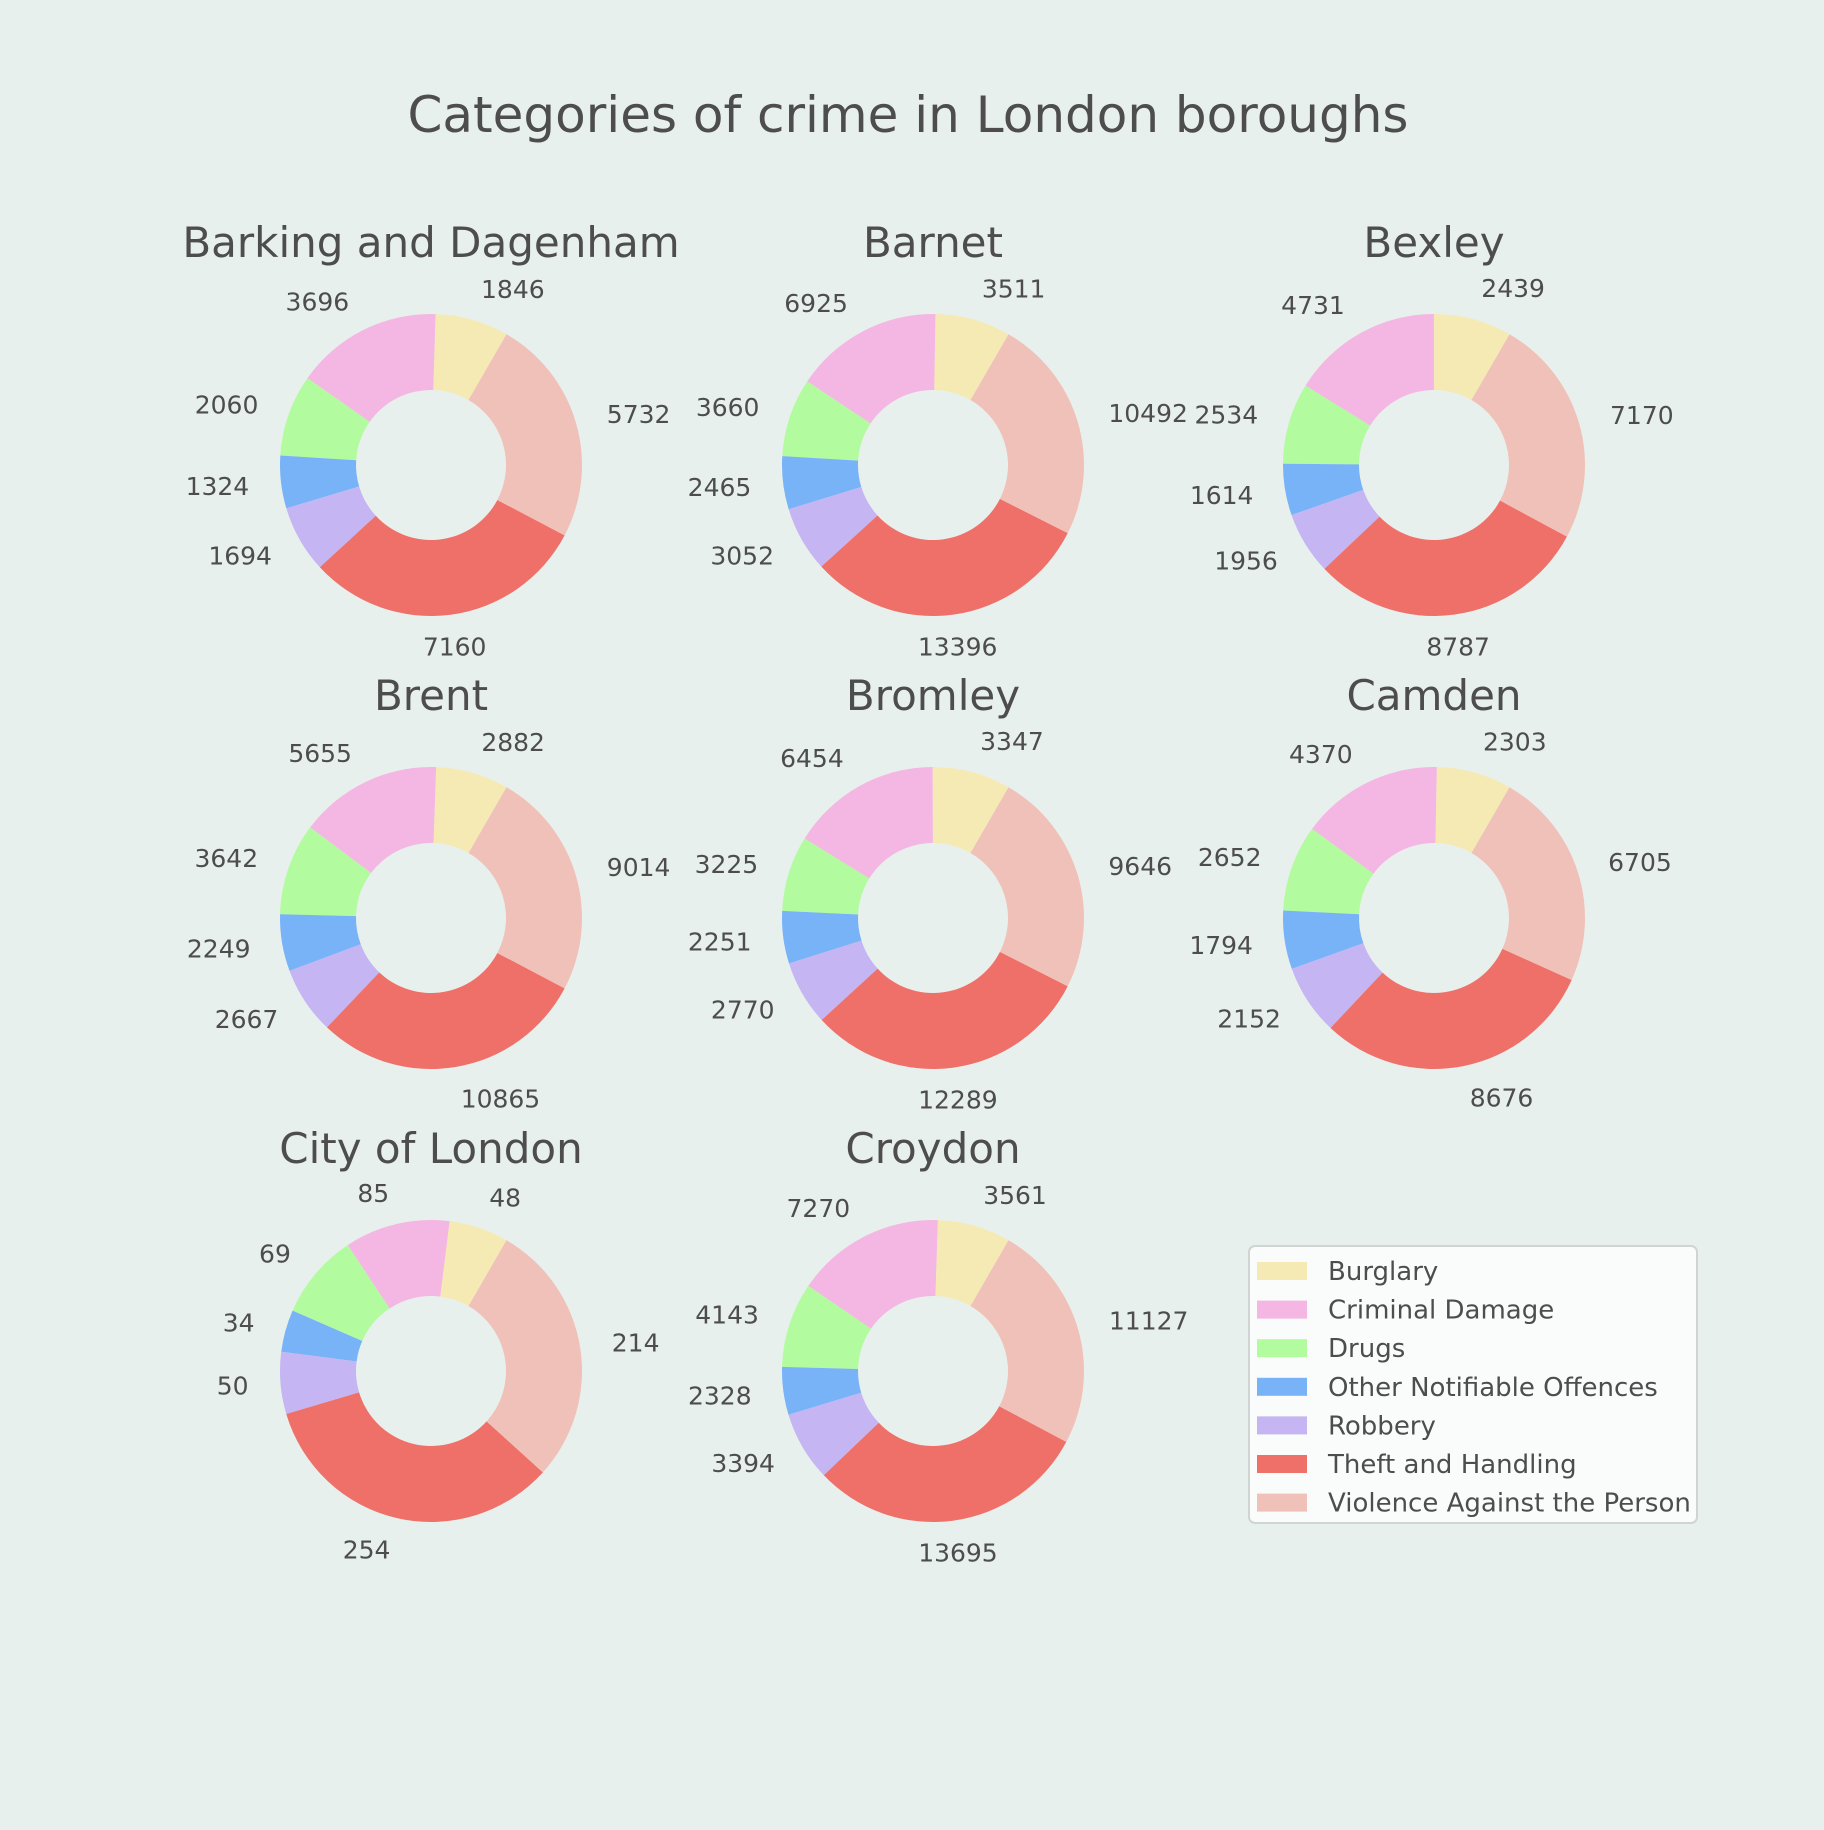  Describe the element at coordinates (727, 1315) in the screenshot. I see `value-label-croydon-drugs: 4143` at that location.